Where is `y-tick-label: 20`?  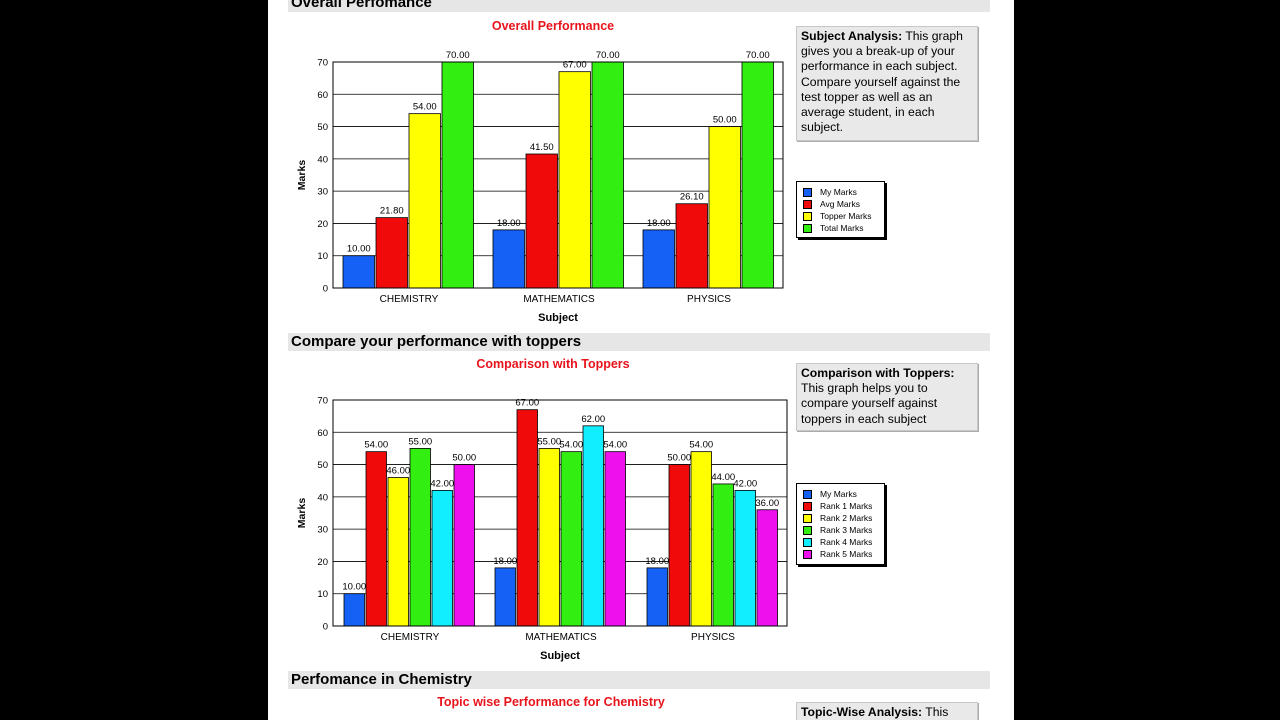
y-tick-label: 20 is located at coordinates (322, 562).